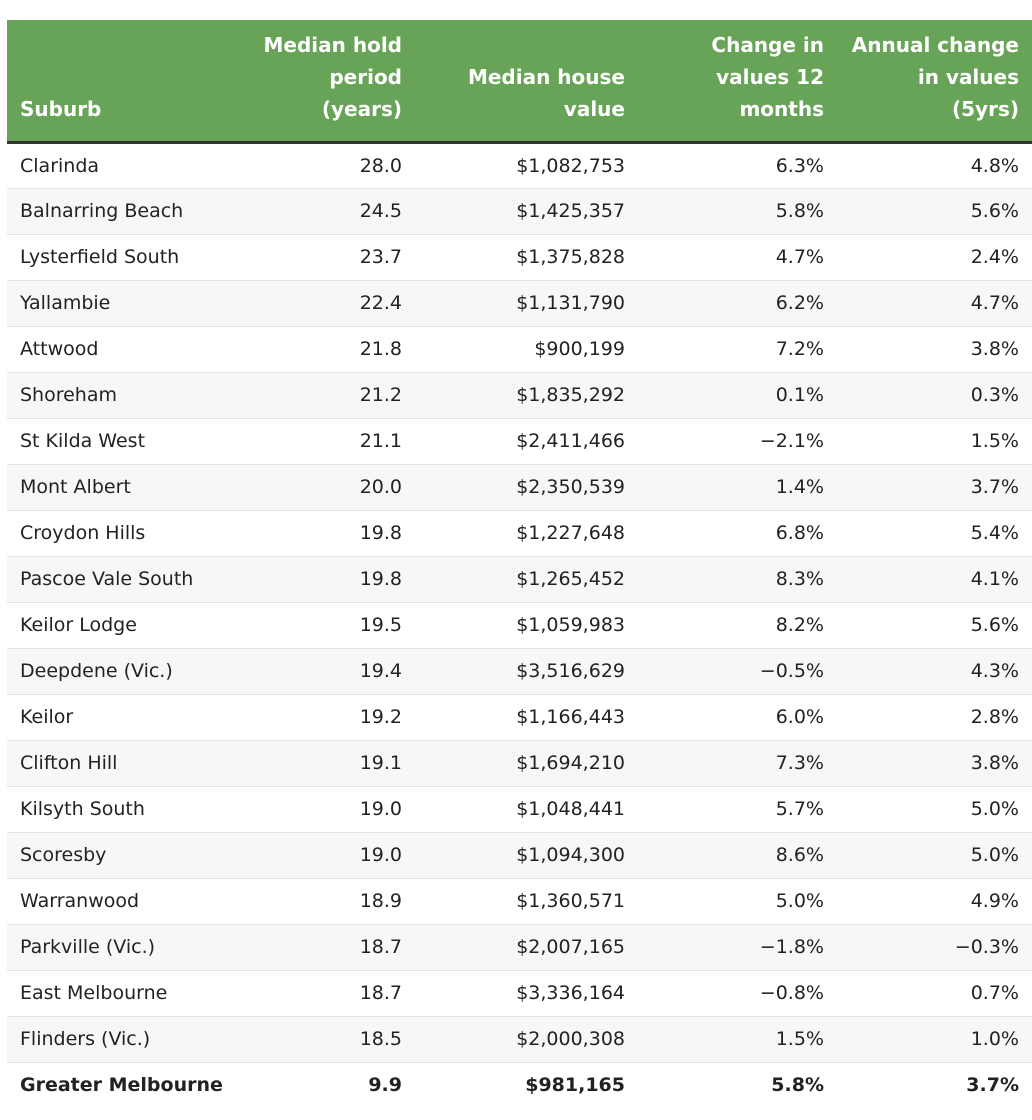 Image resolution: width=1032 pixels, height=1120 pixels. I want to click on table-row: Croydon Hills 19.8 $1,227,648 6.8% 5.4%, so click(519, 533).